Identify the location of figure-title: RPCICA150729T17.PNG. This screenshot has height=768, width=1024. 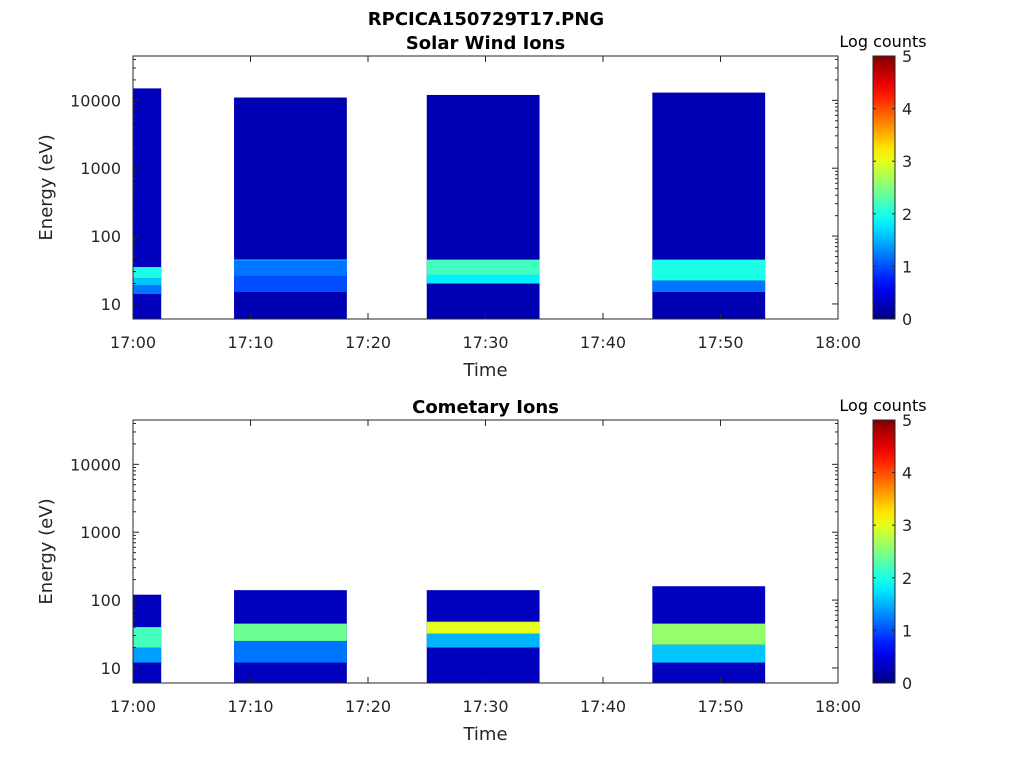
(486, 19).